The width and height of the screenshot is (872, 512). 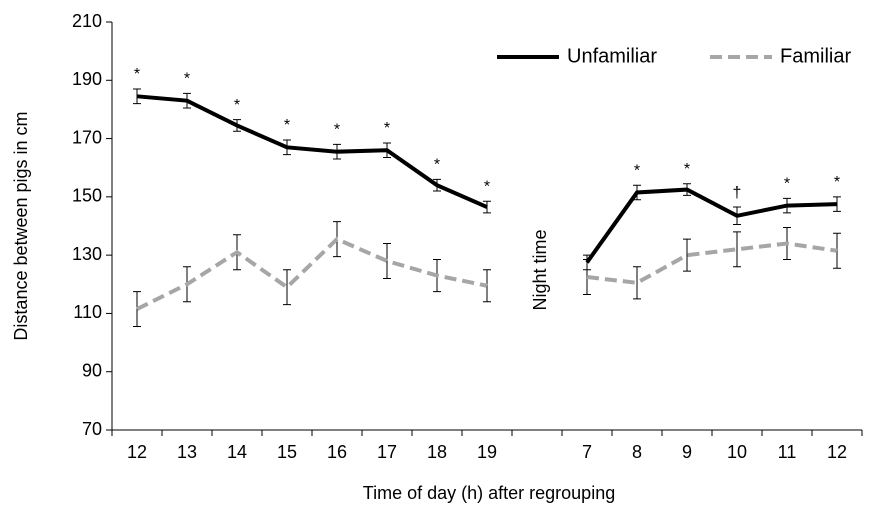 I want to click on y-tick-label: 170, so click(x=87, y=137).